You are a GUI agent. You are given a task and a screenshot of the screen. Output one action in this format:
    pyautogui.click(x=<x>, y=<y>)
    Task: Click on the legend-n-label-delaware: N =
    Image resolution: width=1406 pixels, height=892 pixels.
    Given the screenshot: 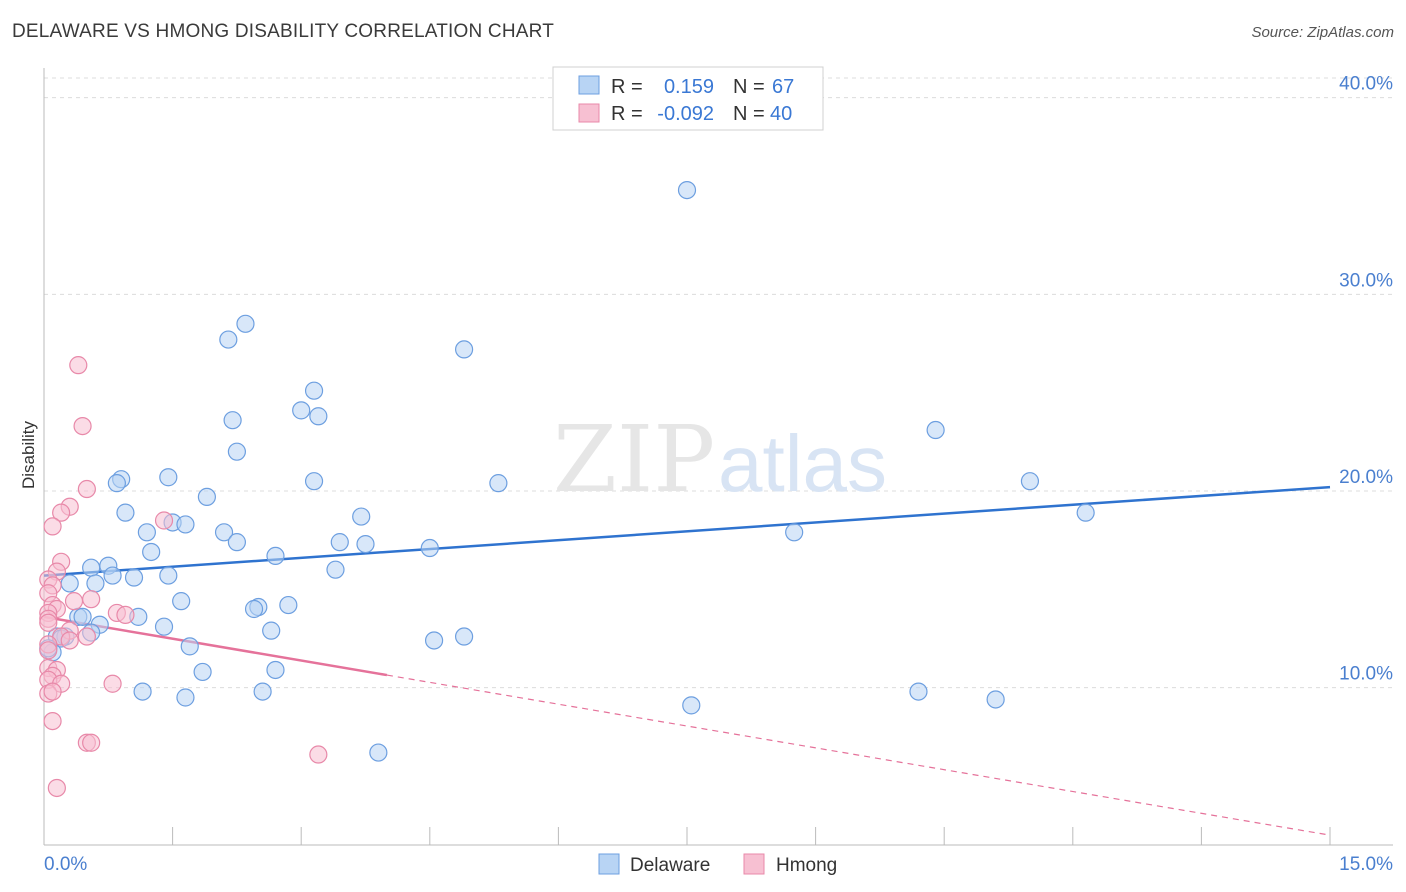 What is the action you would take?
    pyautogui.click(x=749, y=87)
    